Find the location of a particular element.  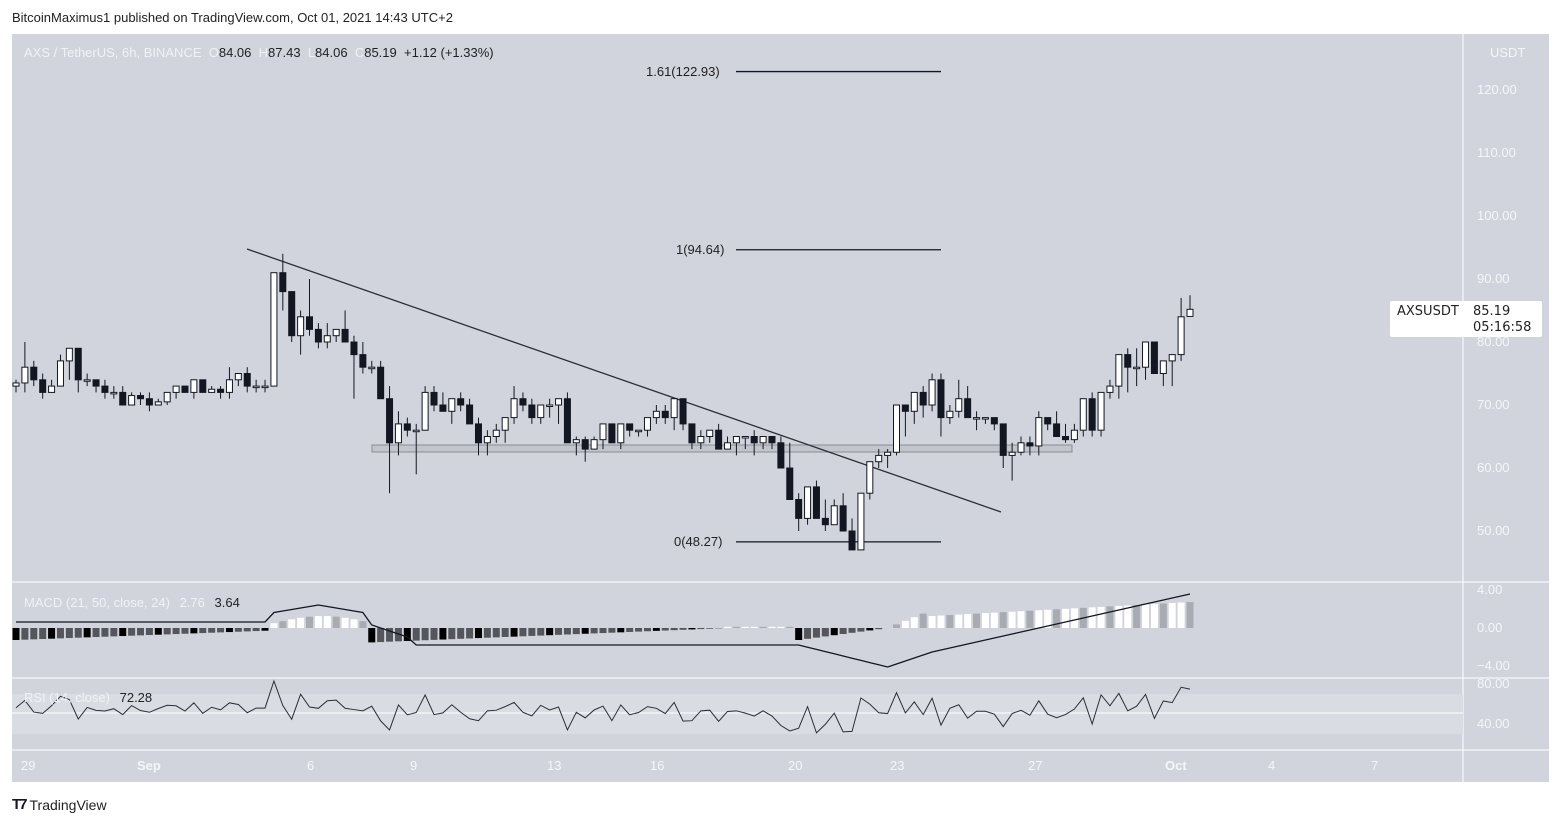

time-tick: 27 is located at coordinates (1035, 765).